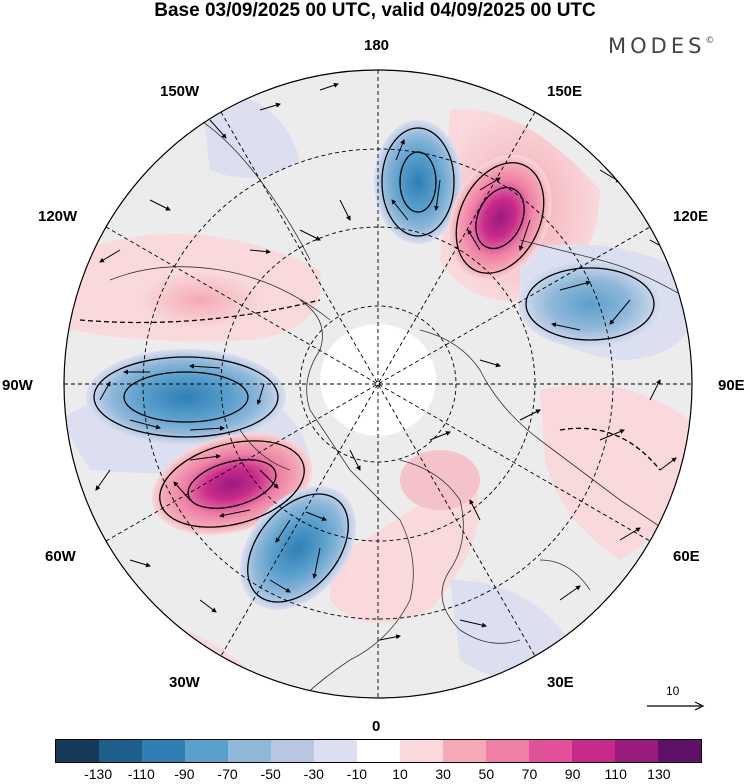  What do you see at coordinates (58, 216) in the screenshot?
I see `lon-label-120w: 120W` at bounding box center [58, 216].